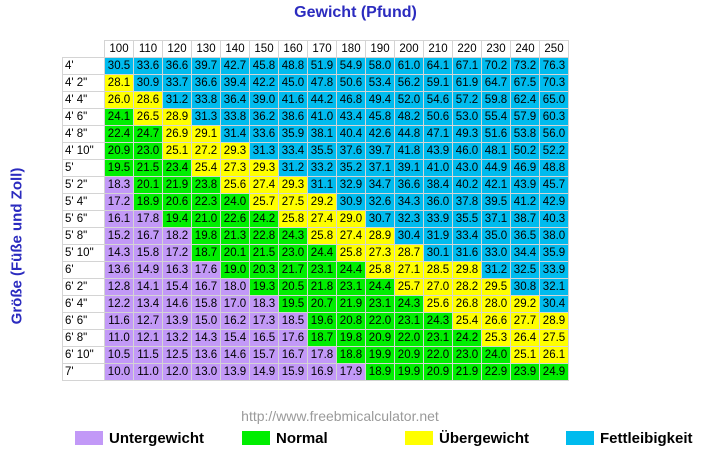 This screenshot has height=452, width=711. I want to click on bmi-cell: 13.6, so click(206, 355).